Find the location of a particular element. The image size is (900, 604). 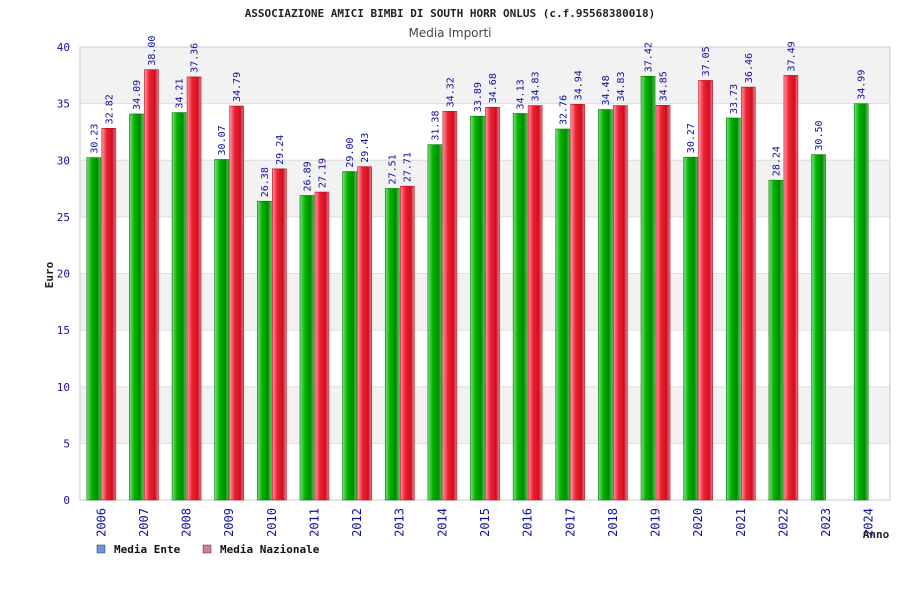

bar-media-nazionale-2015 is located at coordinates (492, 303).